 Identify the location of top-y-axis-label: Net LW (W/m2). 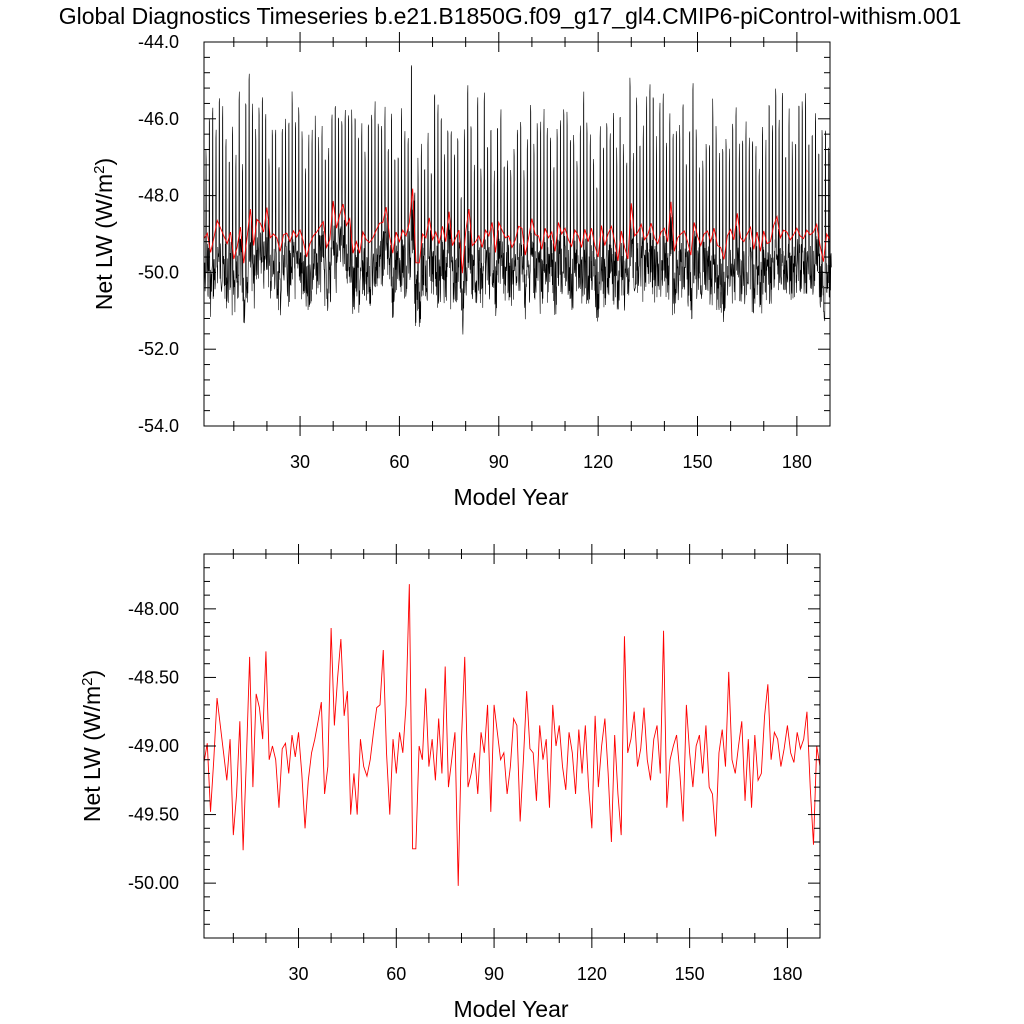
(104, 234).